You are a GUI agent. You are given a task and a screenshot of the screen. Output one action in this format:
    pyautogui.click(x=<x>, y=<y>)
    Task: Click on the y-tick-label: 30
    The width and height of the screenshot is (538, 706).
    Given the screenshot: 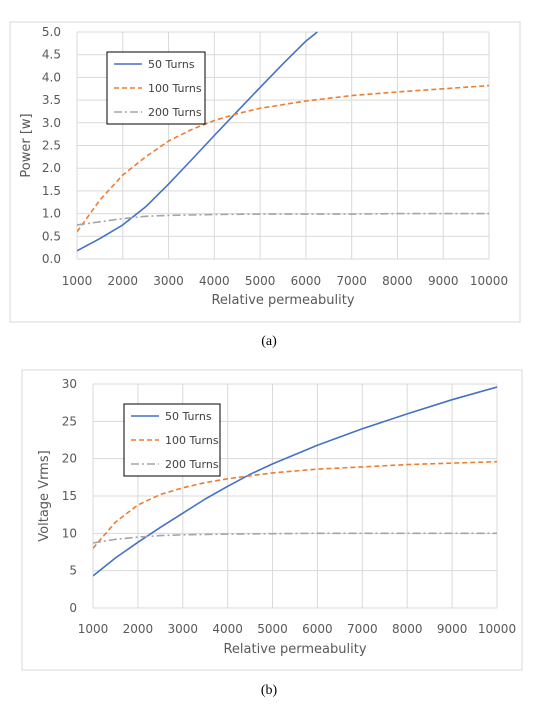 What is the action you would take?
    pyautogui.click(x=69, y=384)
    